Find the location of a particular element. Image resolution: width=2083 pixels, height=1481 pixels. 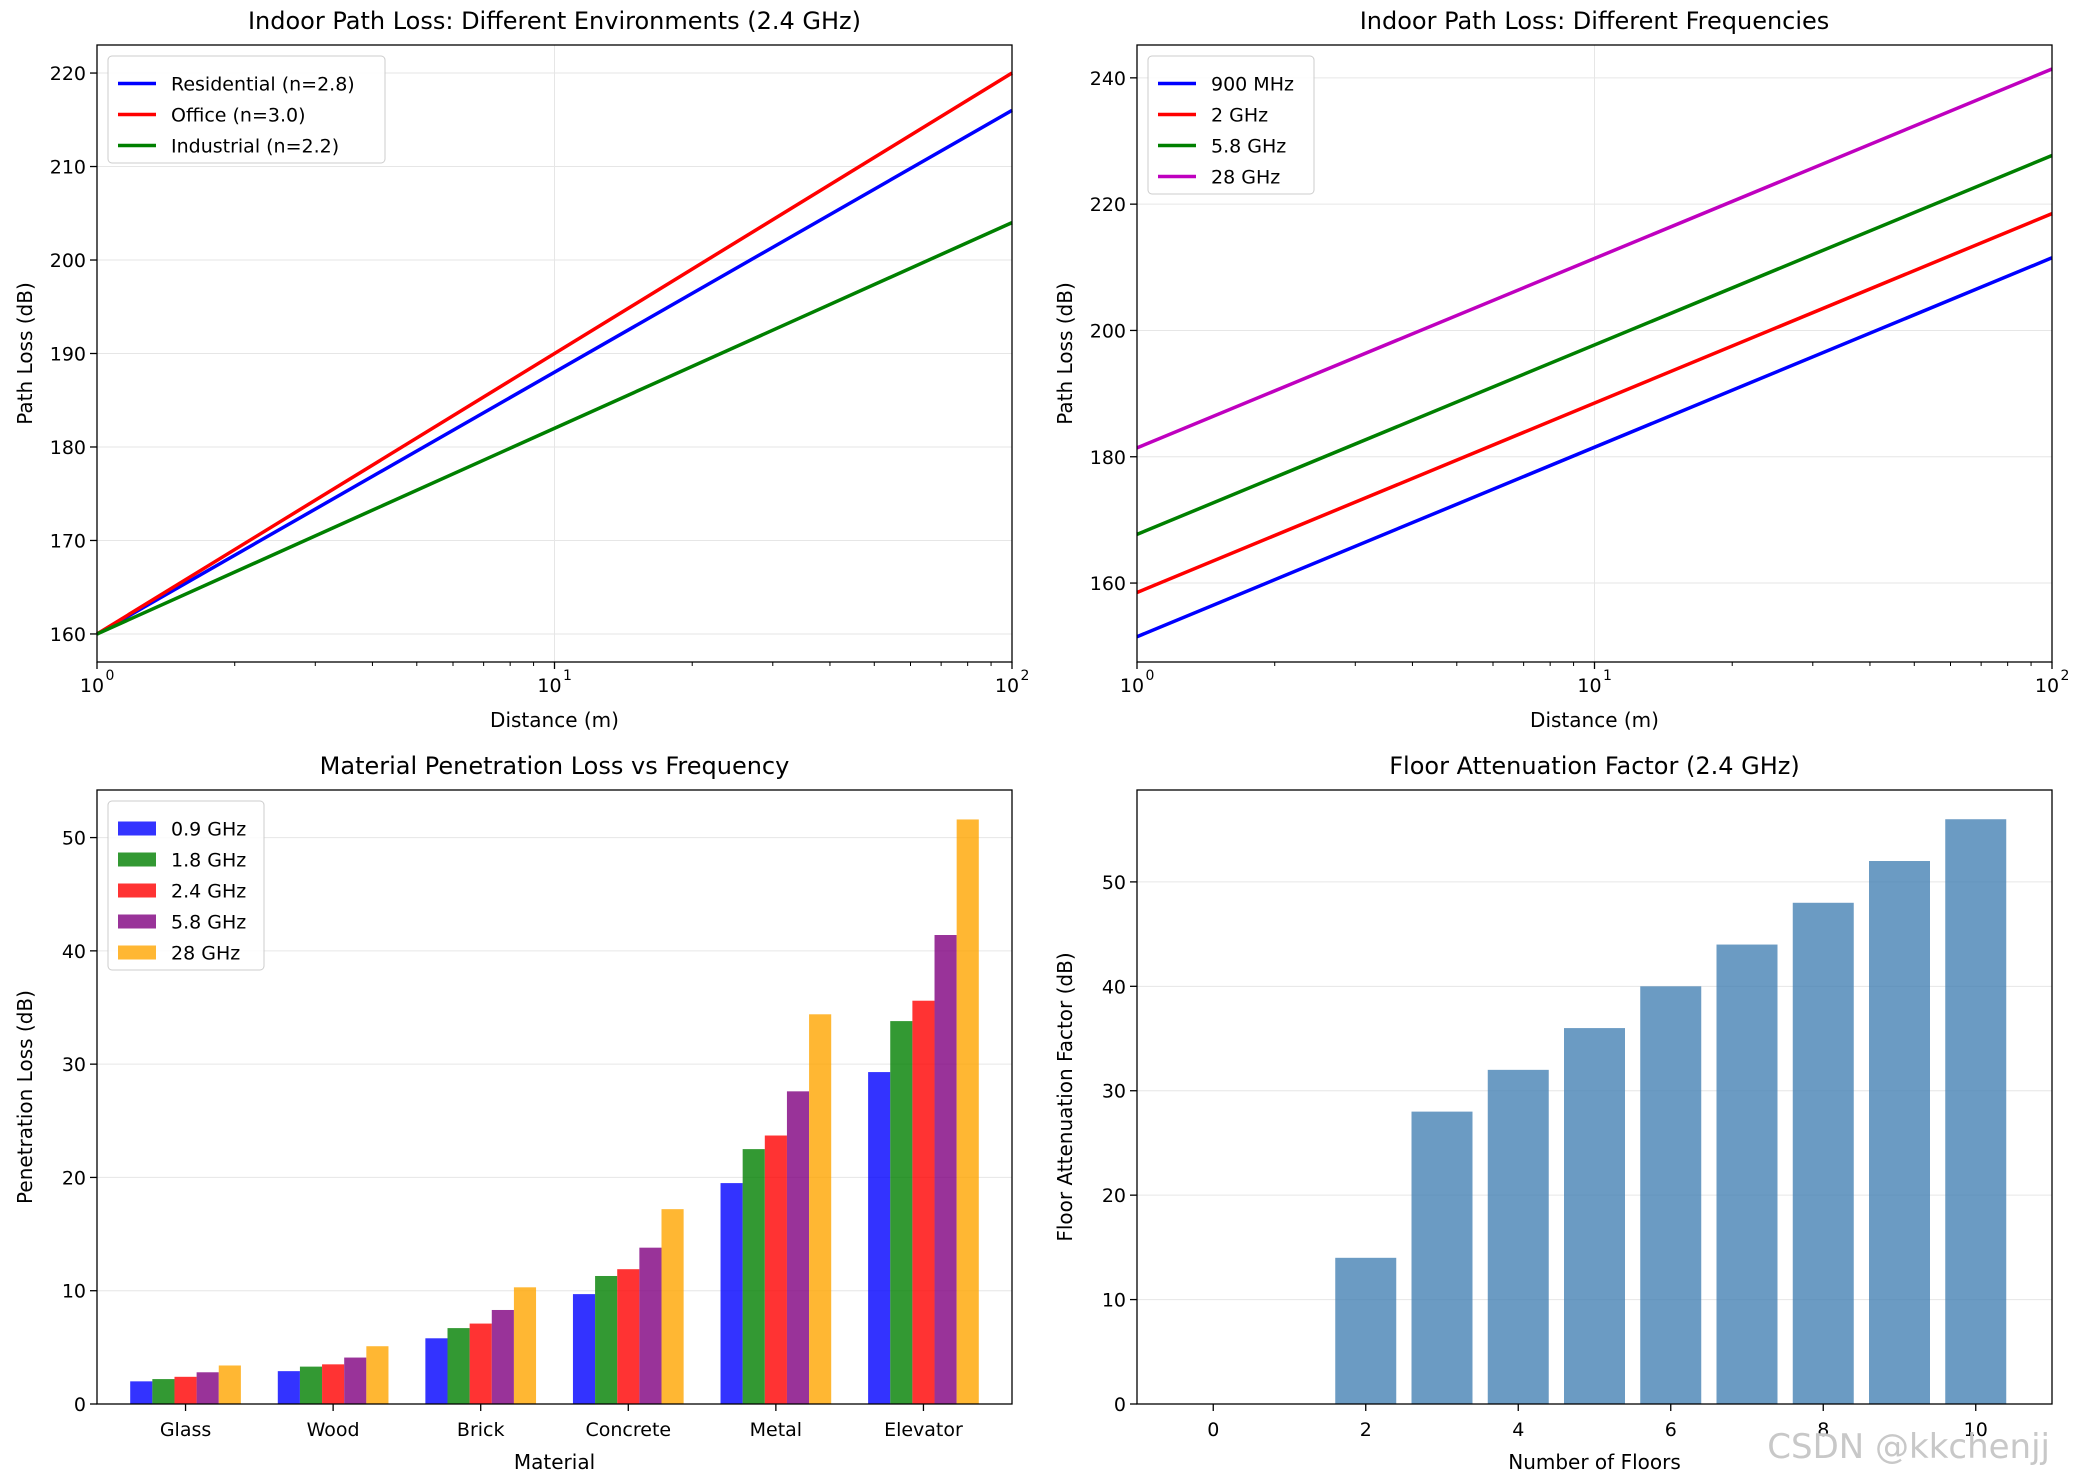

legend-label: Office (n=3.0) is located at coordinates (238, 116).